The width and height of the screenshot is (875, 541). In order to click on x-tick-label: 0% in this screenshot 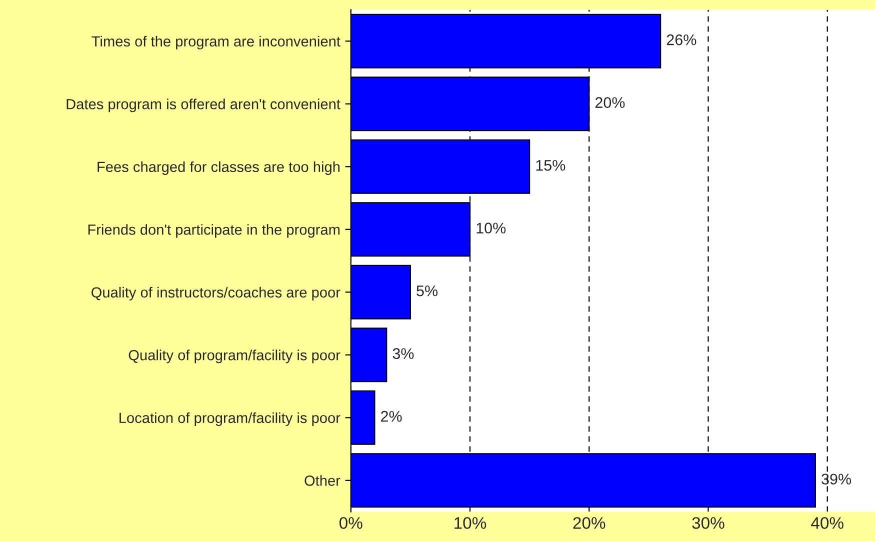, I will do `click(350, 523)`.